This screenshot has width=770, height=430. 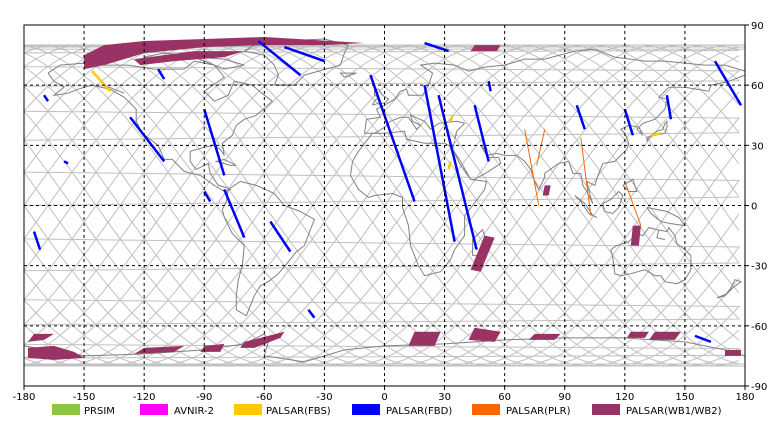 I want to click on y-tick-label: -90, so click(x=759, y=387).